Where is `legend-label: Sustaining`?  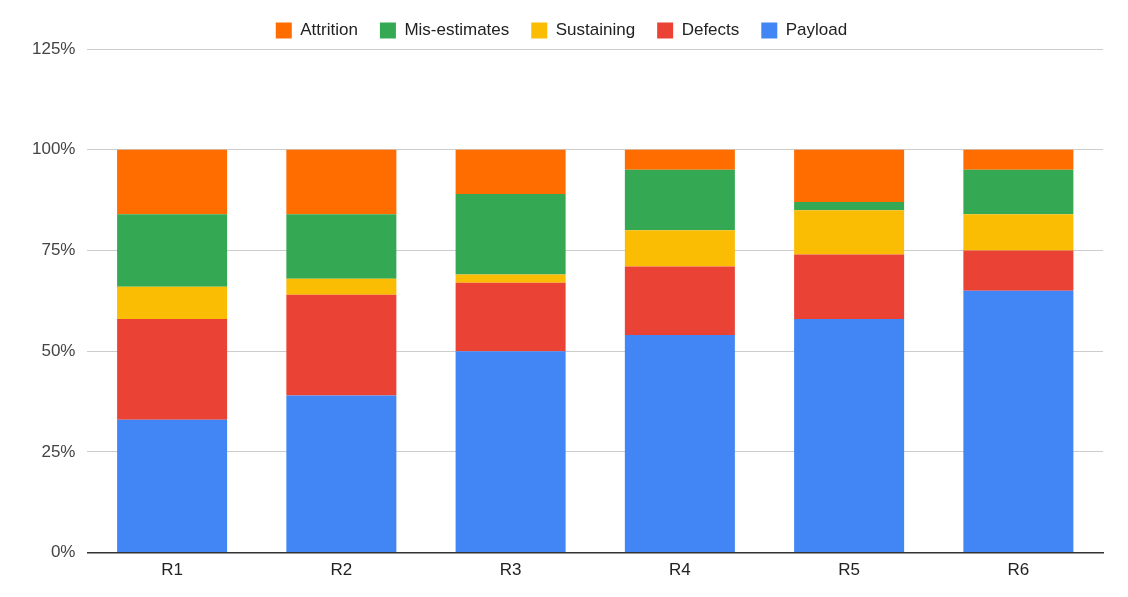 legend-label: Sustaining is located at coordinates (595, 30).